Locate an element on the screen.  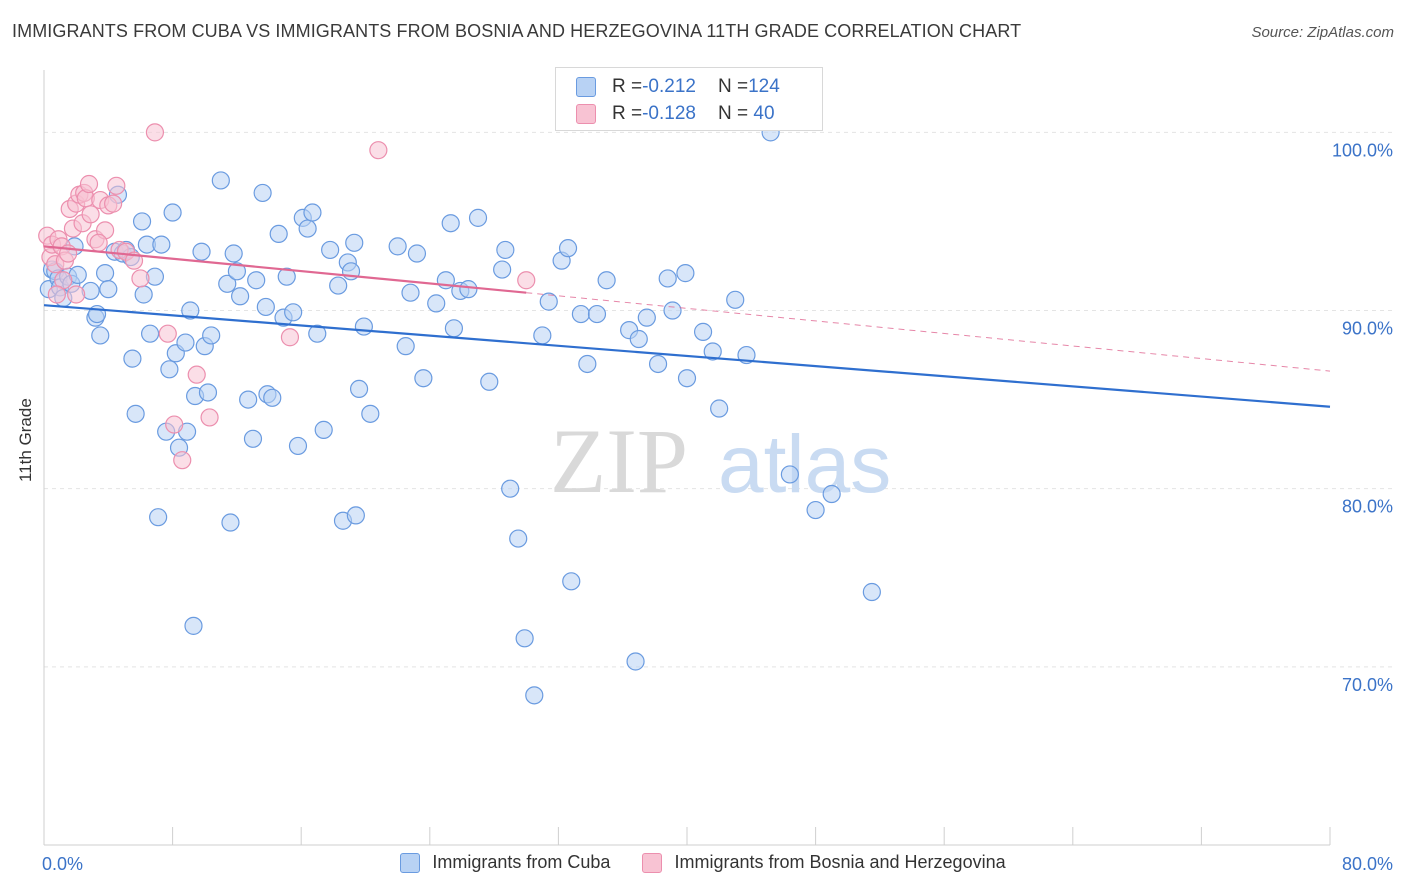
y-tick-label: 90.0% is located at coordinates (1367, 329).